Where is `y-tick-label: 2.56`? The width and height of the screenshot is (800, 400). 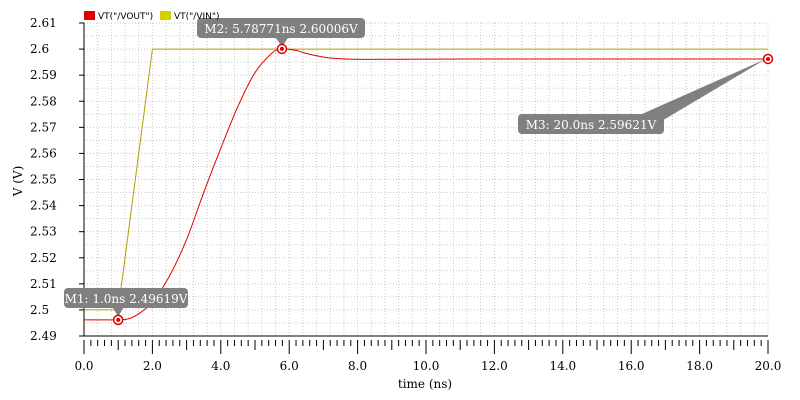
y-tick-label: 2.56 is located at coordinates (43, 153).